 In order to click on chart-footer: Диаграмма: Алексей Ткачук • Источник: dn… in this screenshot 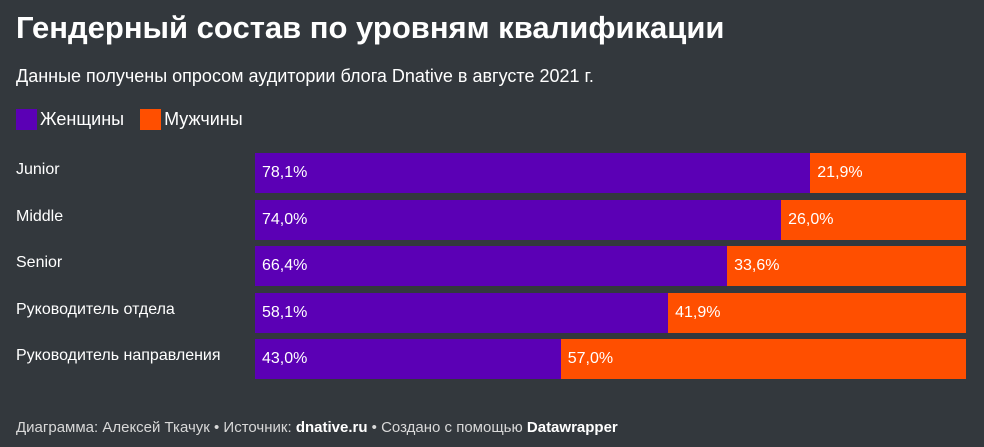, I will do `click(317, 427)`.